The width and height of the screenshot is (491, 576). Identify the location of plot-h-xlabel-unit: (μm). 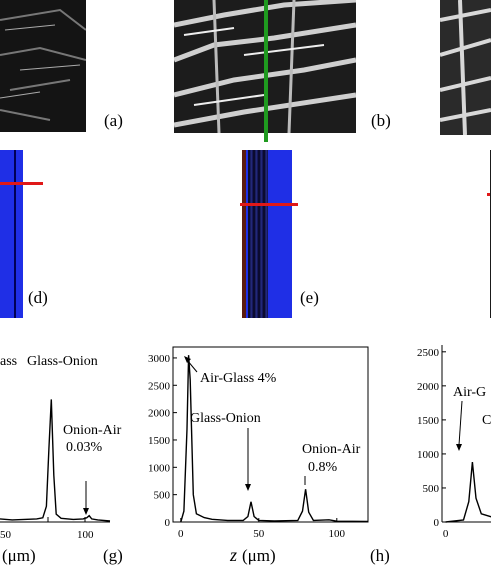
(259, 555).